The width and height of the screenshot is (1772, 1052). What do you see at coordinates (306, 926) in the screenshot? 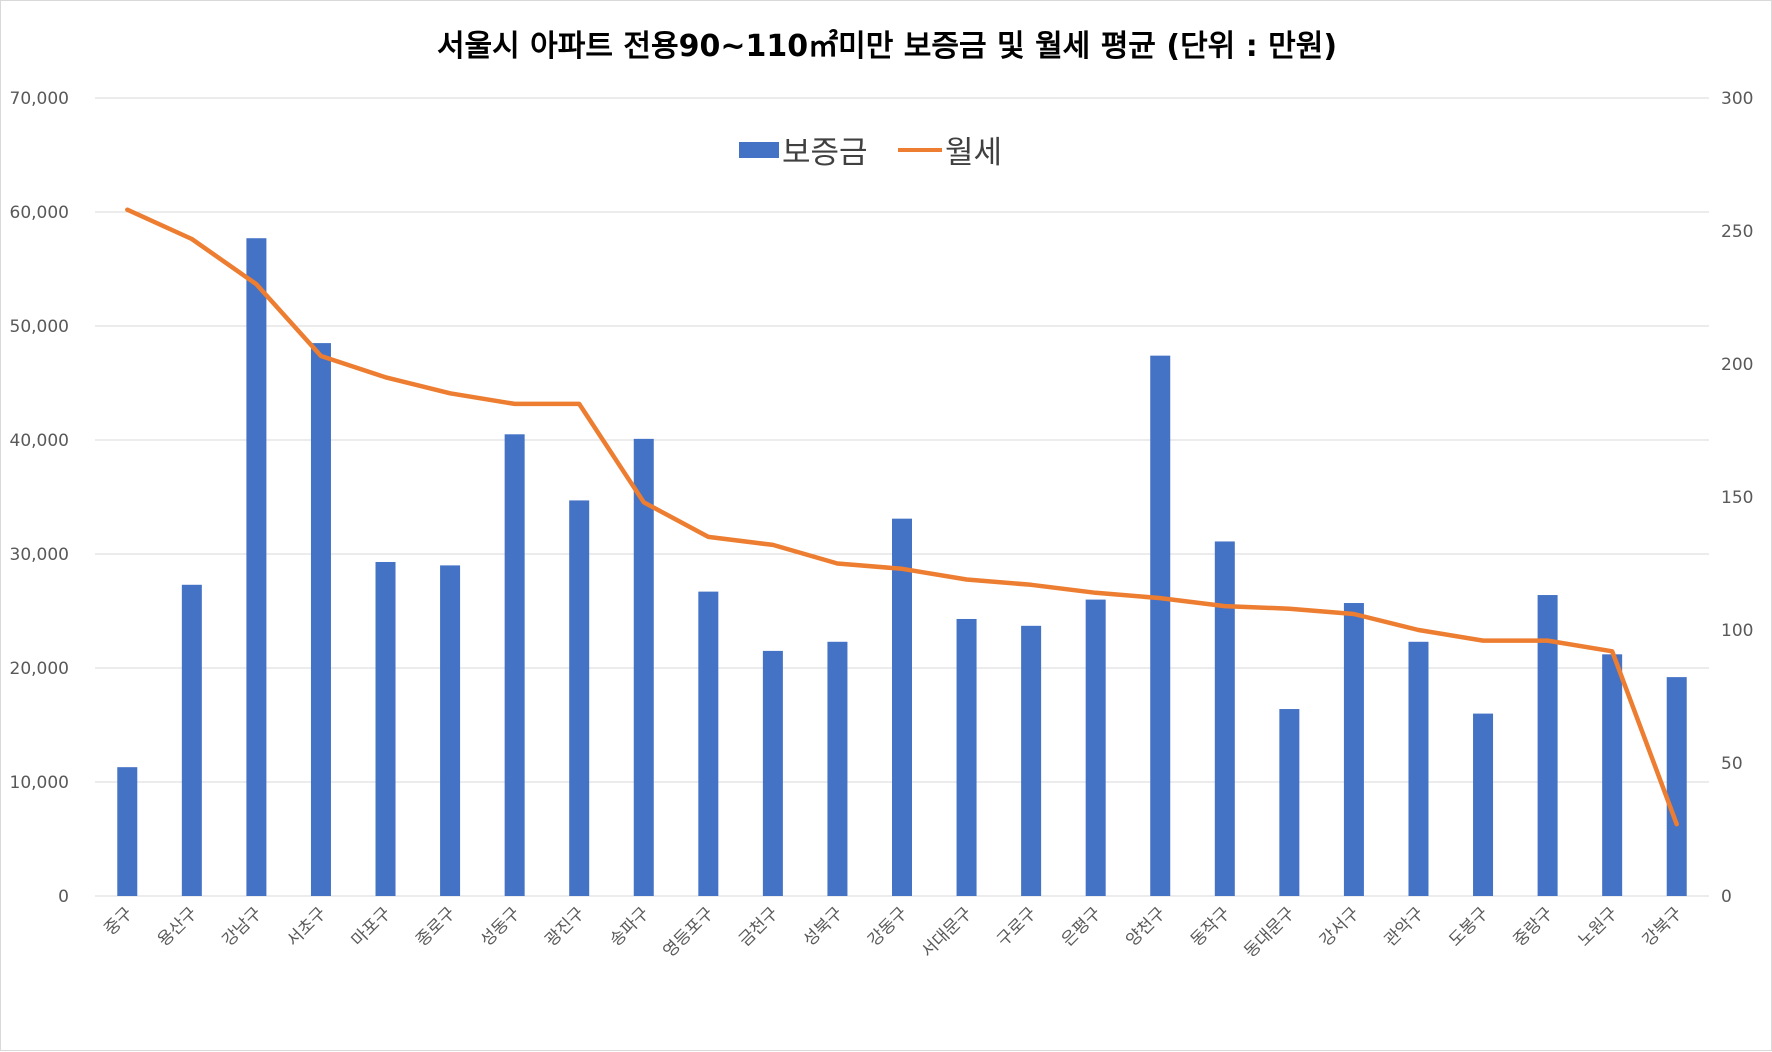
I see `x-tick-label: 서초구` at bounding box center [306, 926].